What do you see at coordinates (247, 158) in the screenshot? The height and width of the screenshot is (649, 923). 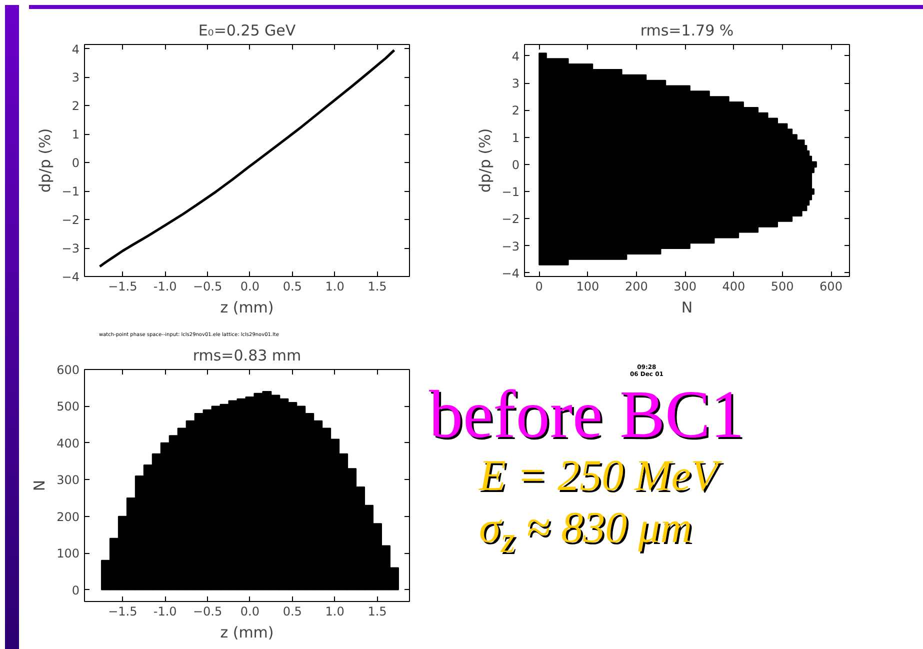 I see `line-series` at bounding box center [247, 158].